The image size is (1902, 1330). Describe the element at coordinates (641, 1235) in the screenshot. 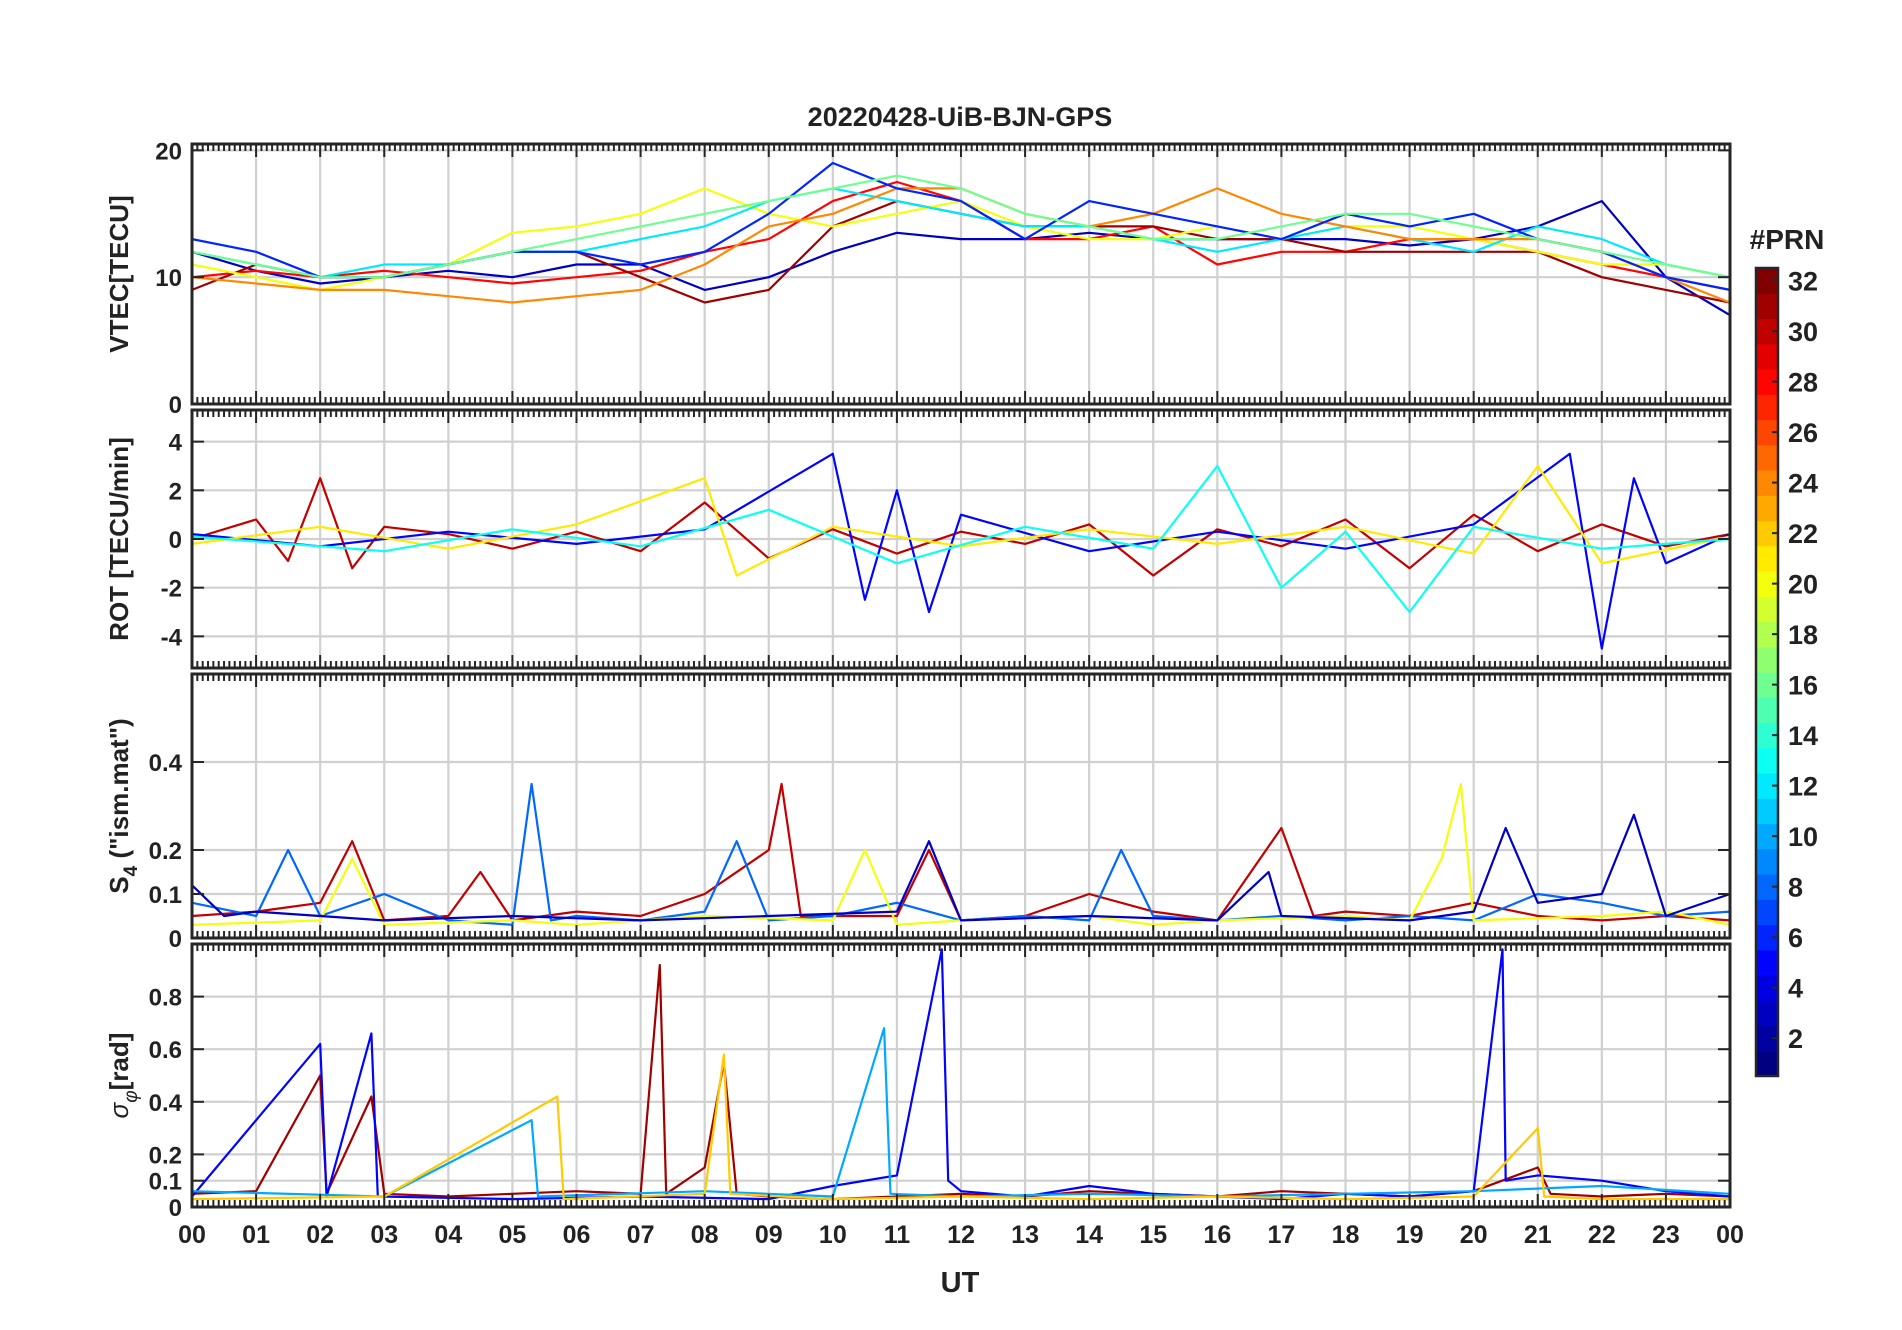

I see `x-tick-label: 07` at that location.